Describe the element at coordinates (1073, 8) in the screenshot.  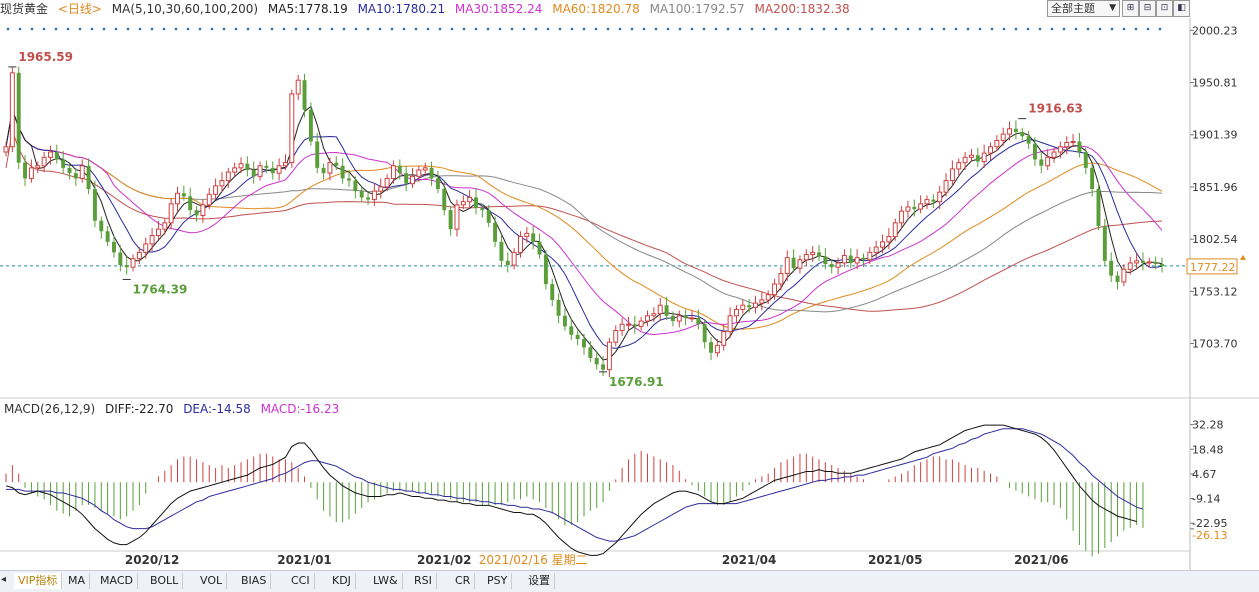
I see `theme-label: 全部主题` at that location.